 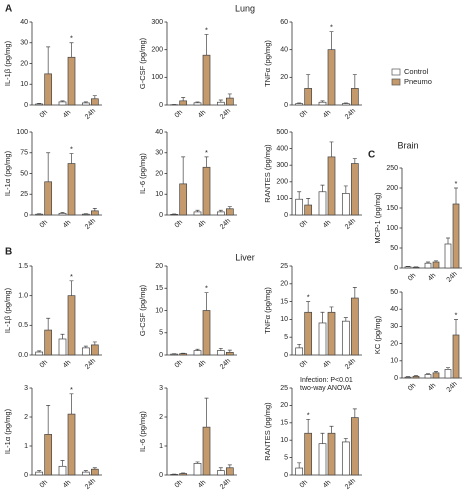 I want to click on section-title: Liver, so click(x=245, y=257).